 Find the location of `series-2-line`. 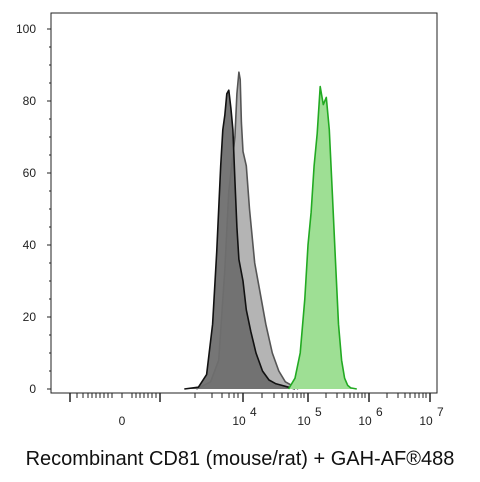

series-2-line is located at coordinates (240, 239).